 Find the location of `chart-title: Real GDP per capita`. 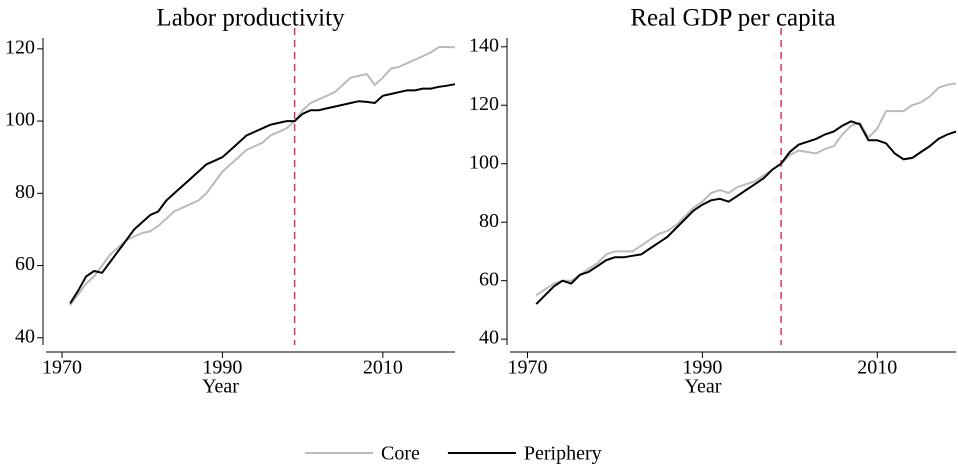

chart-title: Real GDP per capita is located at coordinates (732, 18).